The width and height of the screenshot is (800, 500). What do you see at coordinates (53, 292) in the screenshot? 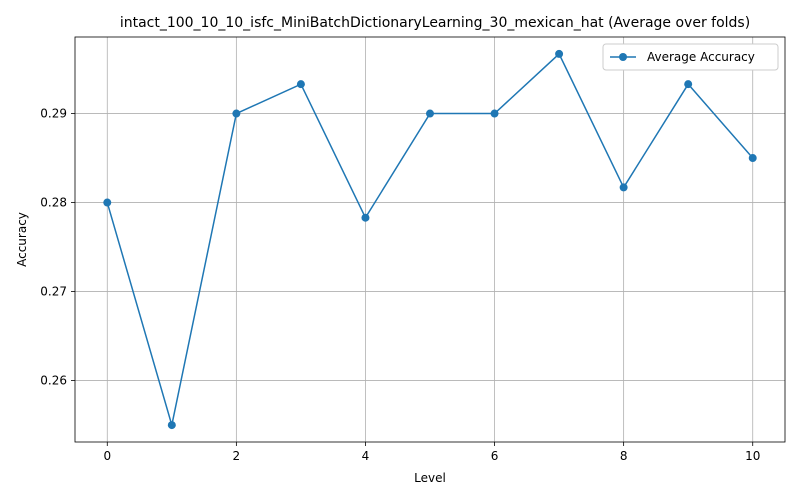
I see `y-tick-label: 0.27` at bounding box center [53, 292].